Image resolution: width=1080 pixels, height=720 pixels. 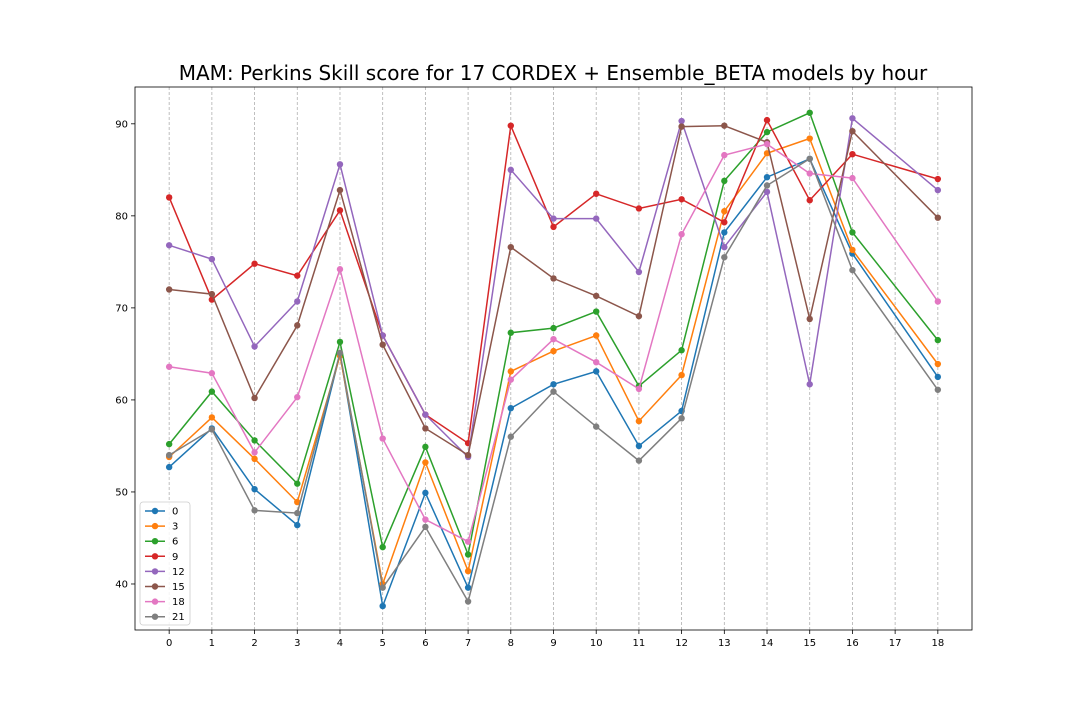 What do you see at coordinates (165, 563) in the screenshot?
I see `legend: 0 3 6 9 12 15 18 21` at bounding box center [165, 563].